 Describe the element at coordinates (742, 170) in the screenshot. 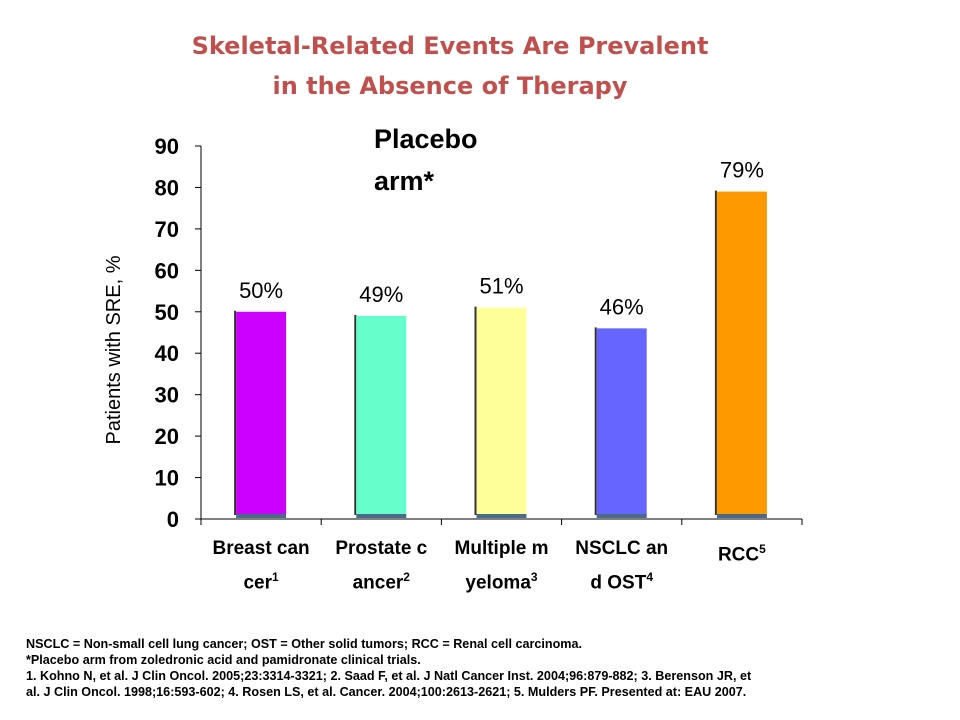

I see `bar-value-label: 79%` at that location.